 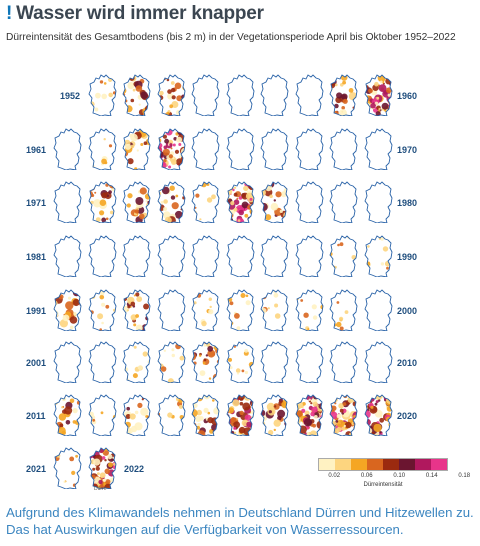 What do you see at coordinates (407, 150) in the screenshot?
I see `row-label-right: 1970` at bounding box center [407, 150].